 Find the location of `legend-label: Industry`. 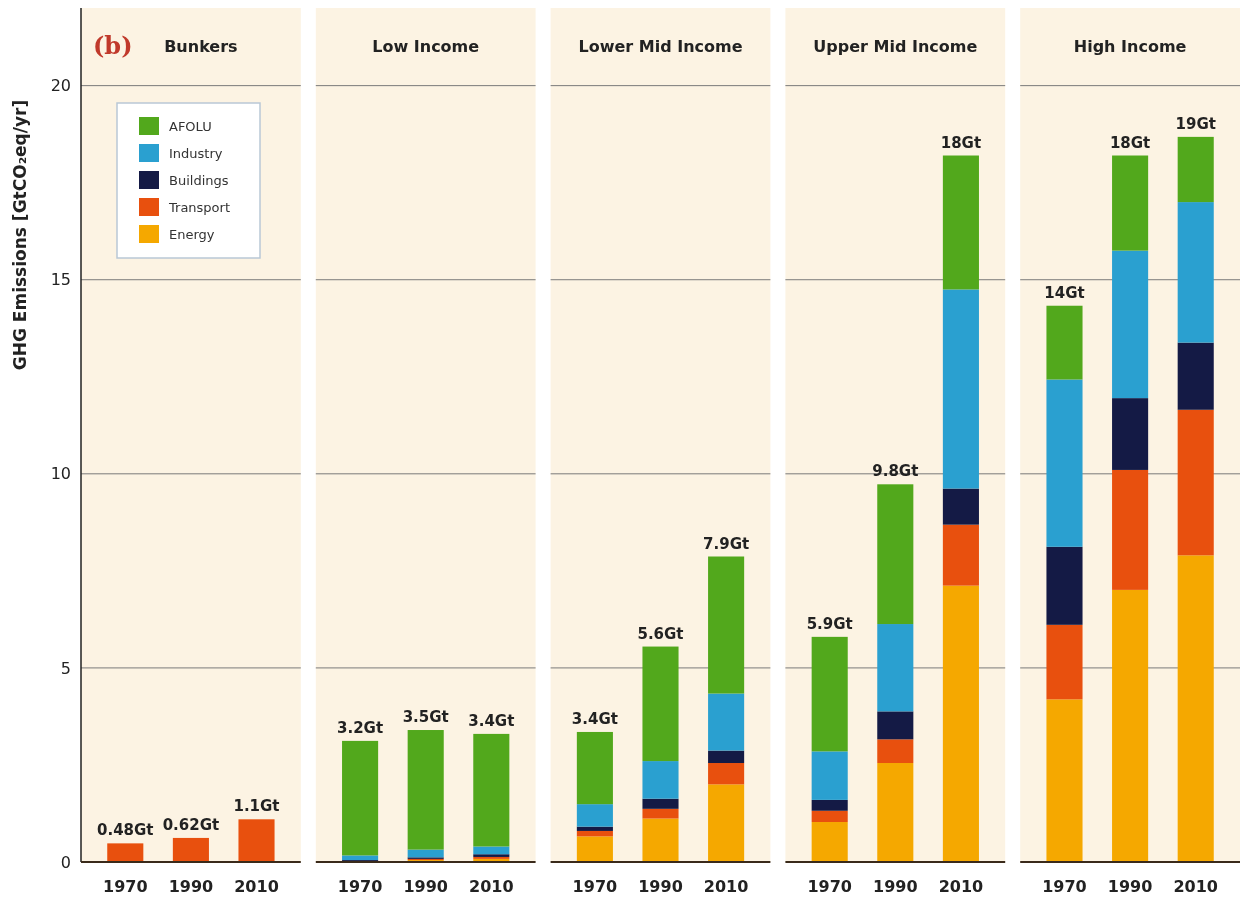

legend-label: Industry is located at coordinates (196, 153).